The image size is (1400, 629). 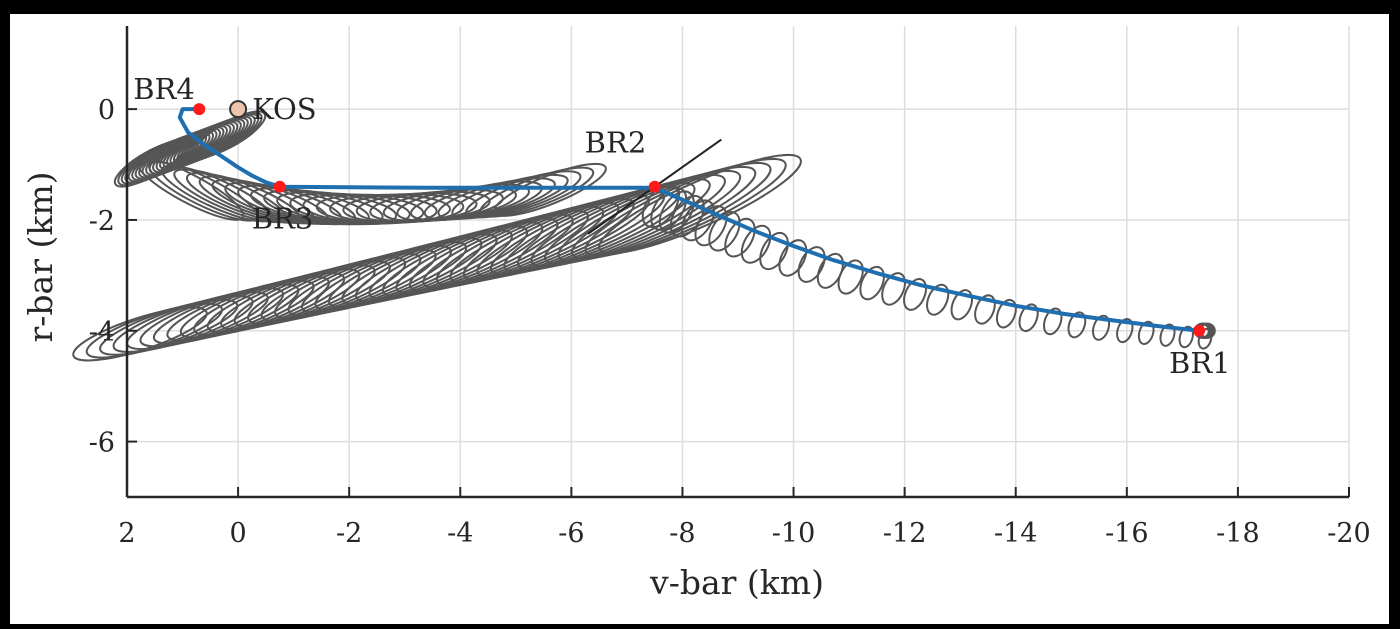 I want to click on x-tick-label: -16, so click(x=1126, y=533).